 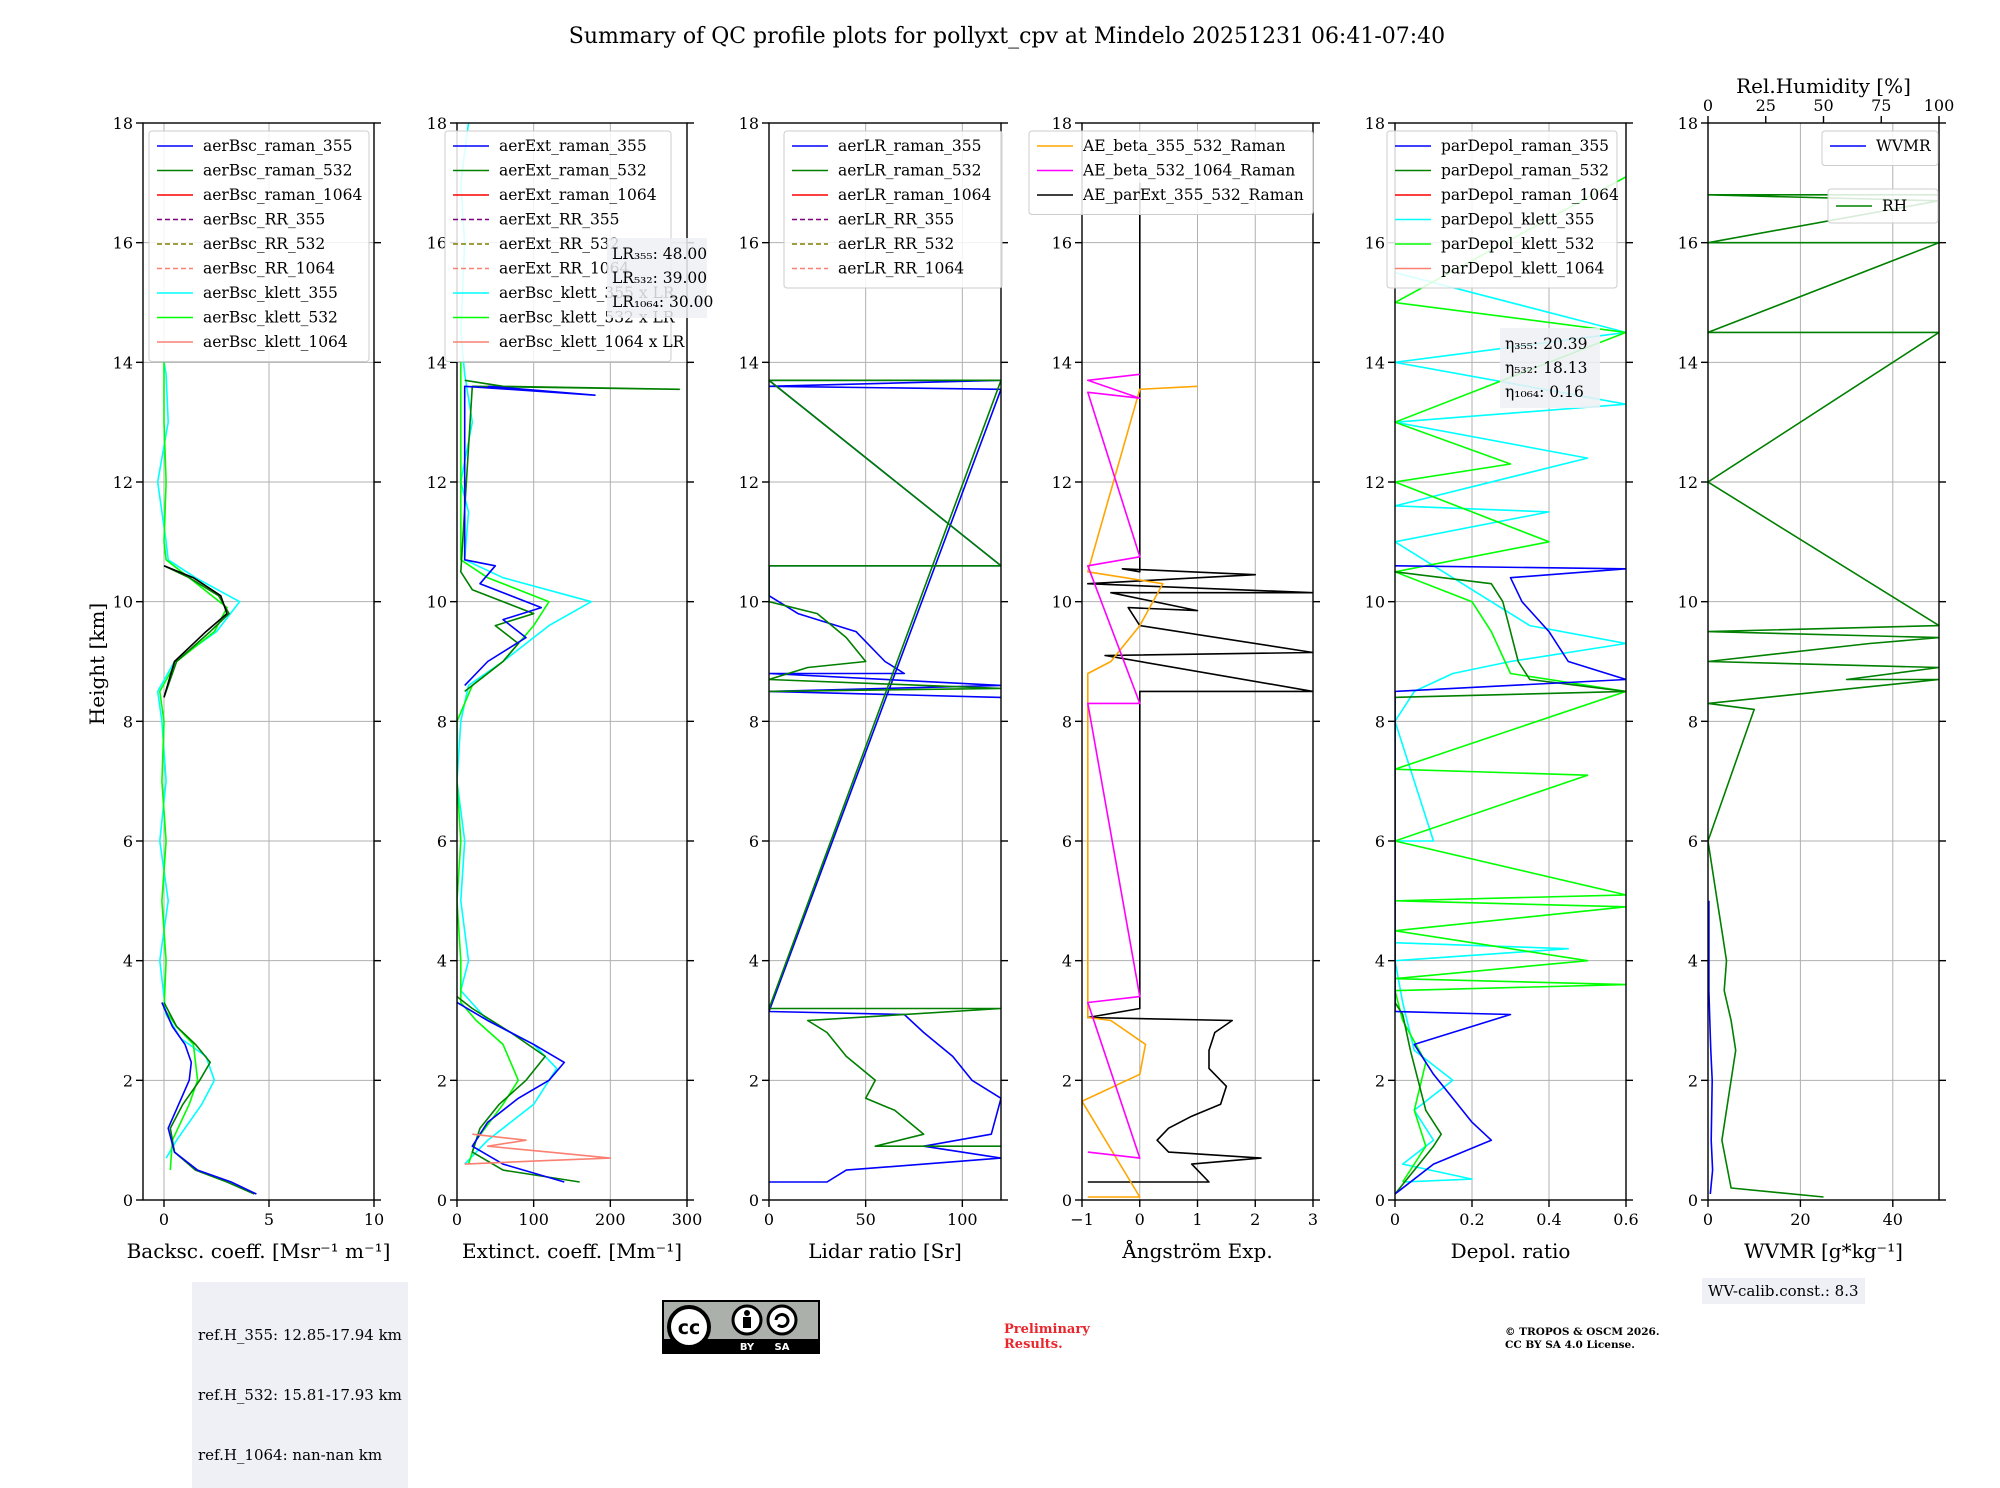 I want to click on annotation-line: η₃₅₅: 20.39, so click(x=1546, y=344).